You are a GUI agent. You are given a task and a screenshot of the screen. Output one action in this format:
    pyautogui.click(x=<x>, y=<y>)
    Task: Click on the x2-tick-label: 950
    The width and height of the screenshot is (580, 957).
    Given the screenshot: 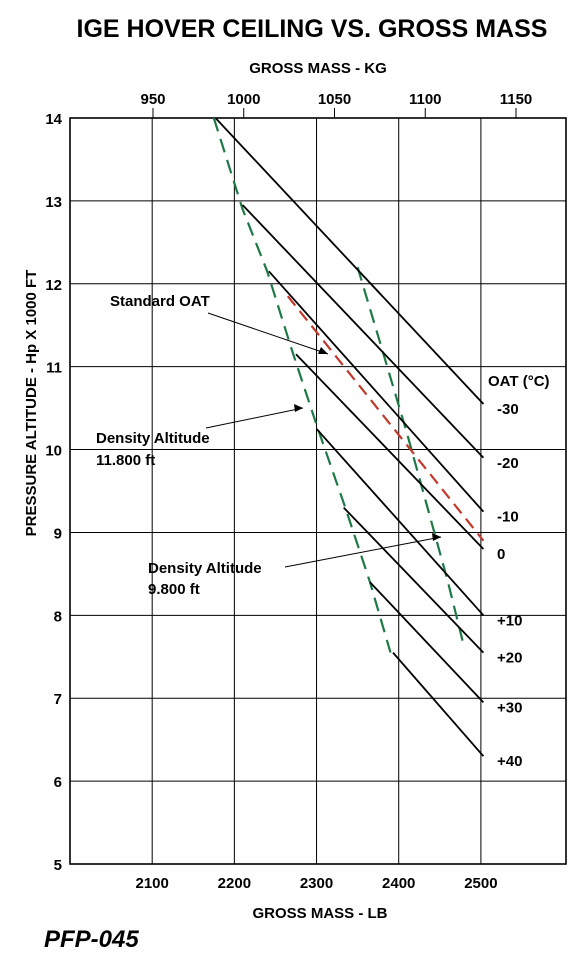 What is the action you would take?
    pyautogui.click(x=152, y=99)
    